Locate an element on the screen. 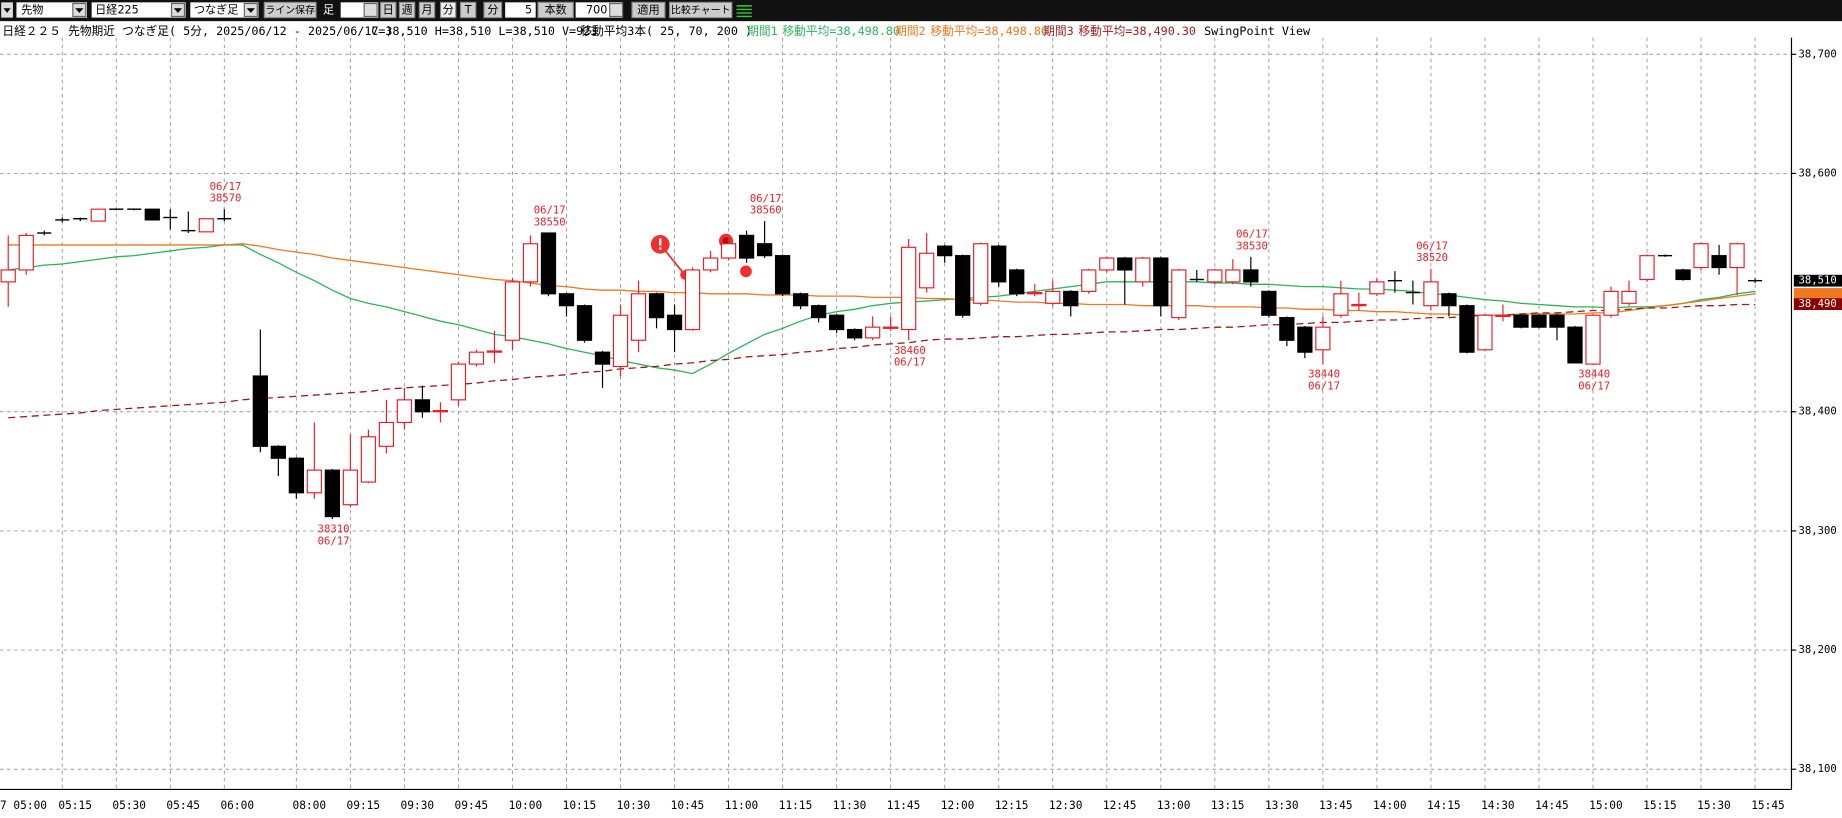 This screenshot has height=818, width=1842. interval: 5 is located at coordinates (528, 10).